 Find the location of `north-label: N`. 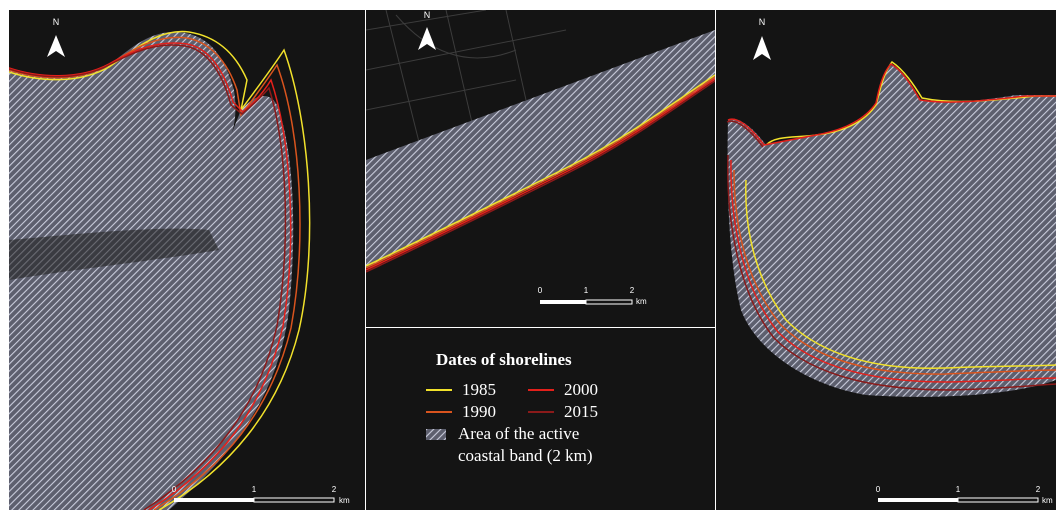

north-label: N is located at coordinates (56, 22).